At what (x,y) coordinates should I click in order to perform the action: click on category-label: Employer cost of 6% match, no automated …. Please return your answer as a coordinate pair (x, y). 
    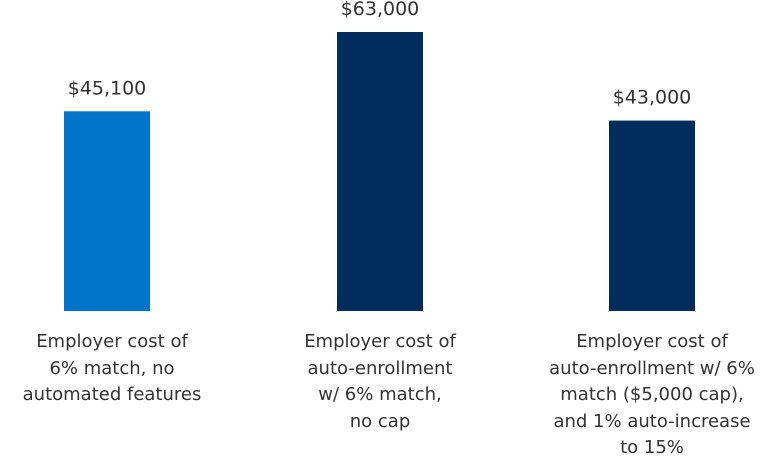
    Looking at the image, I should click on (112, 368).